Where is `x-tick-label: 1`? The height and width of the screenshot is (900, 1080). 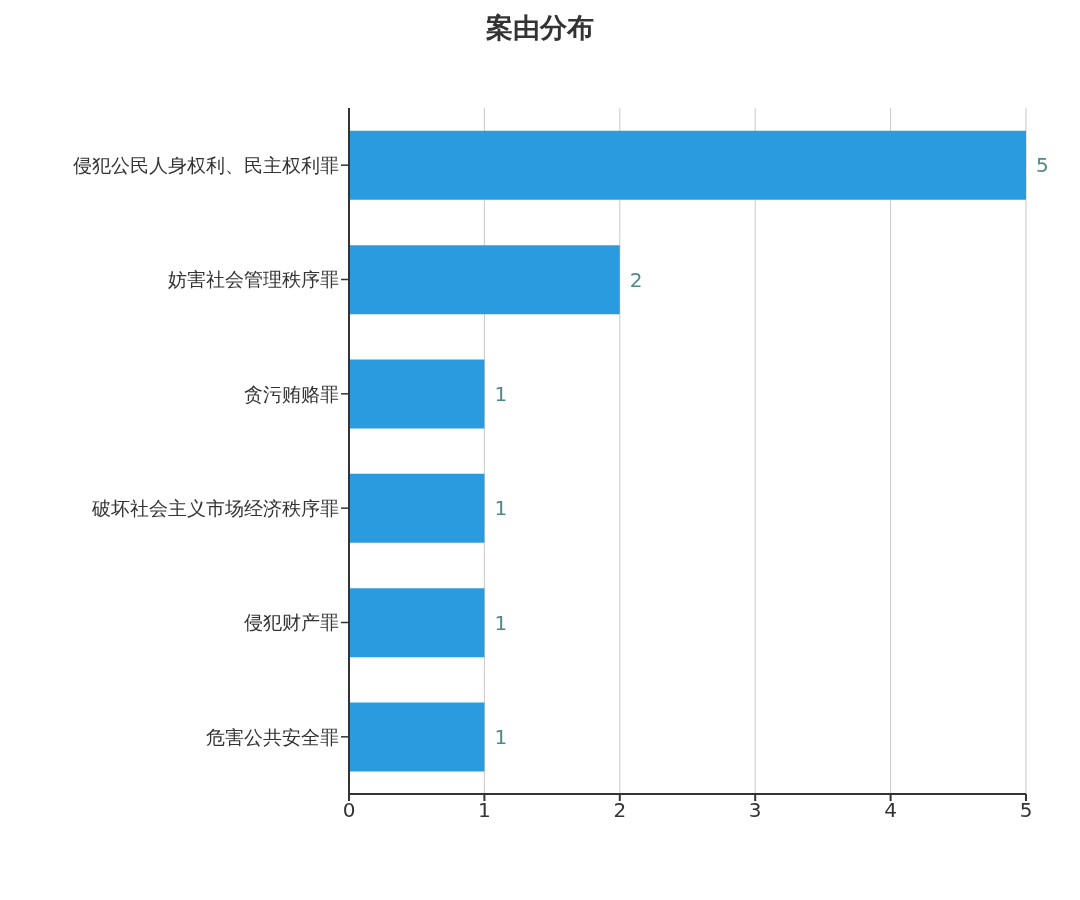 x-tick-label: 1 is located at coordinates (484, 810).